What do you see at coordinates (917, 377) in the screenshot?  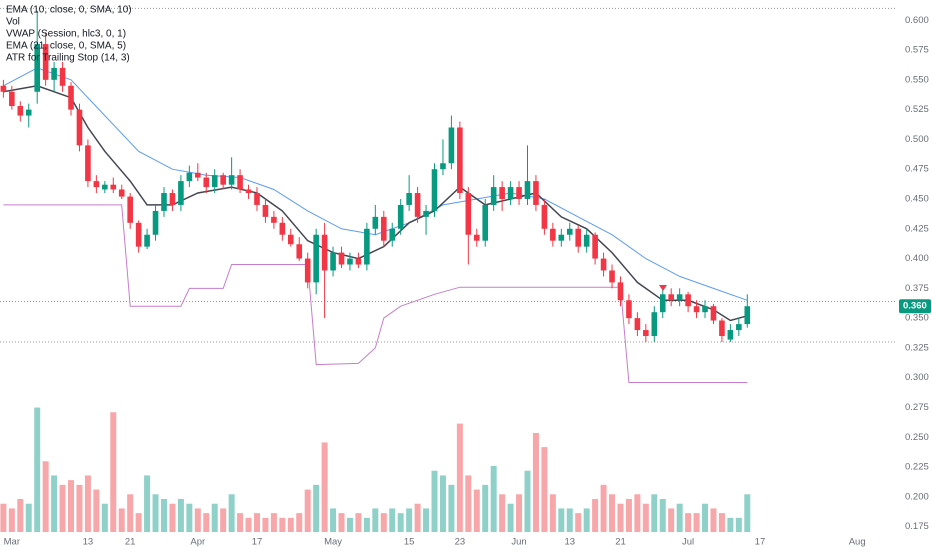 I see `y-tick-label: 0.300` at bounding box center [917, 377].